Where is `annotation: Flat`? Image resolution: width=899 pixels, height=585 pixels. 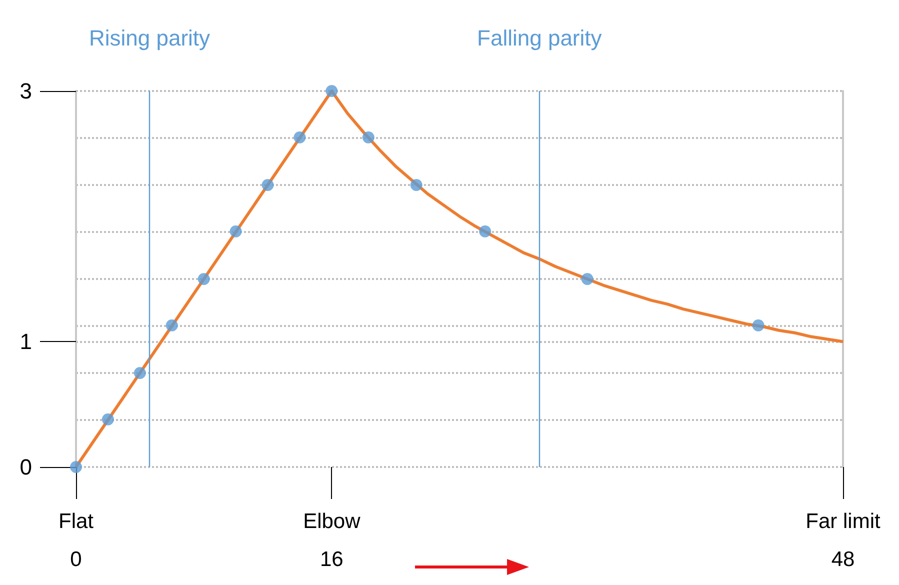 annotation: Flat is located at coordinates (76, 521).